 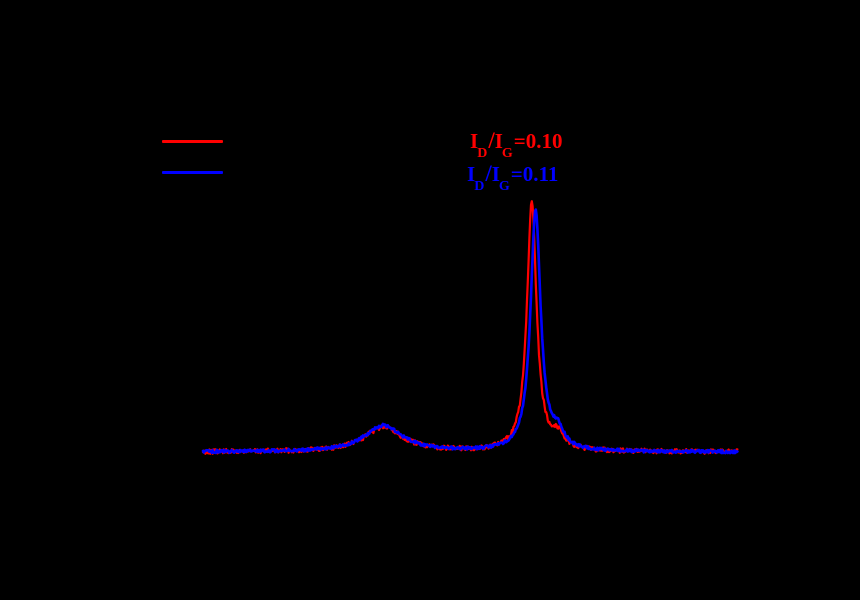 I want to click on id-ig-ratio-label-red: ID/IG=0.10, so click(x=516, y=145).